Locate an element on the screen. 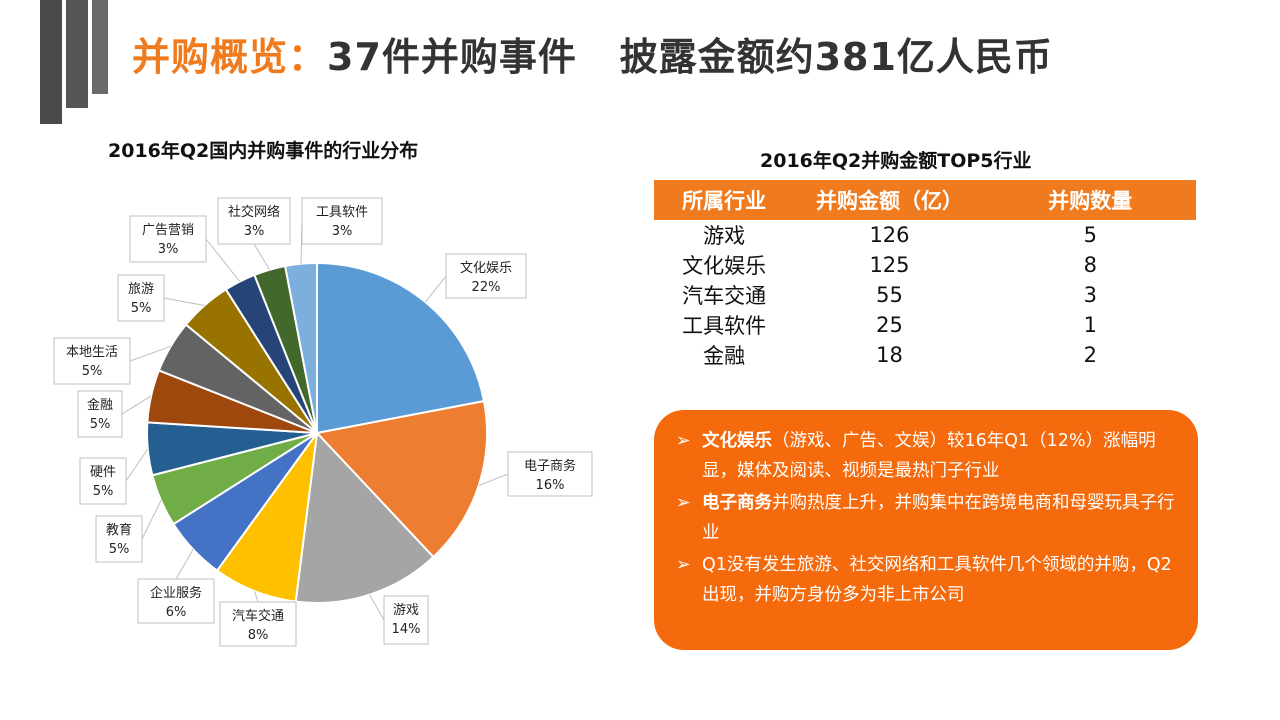 The width and height of the screenshot is (1280, 720). pie-chart-title: 2016年Q2国内并购事件的行业分布 is located at coordinates (263, 151).